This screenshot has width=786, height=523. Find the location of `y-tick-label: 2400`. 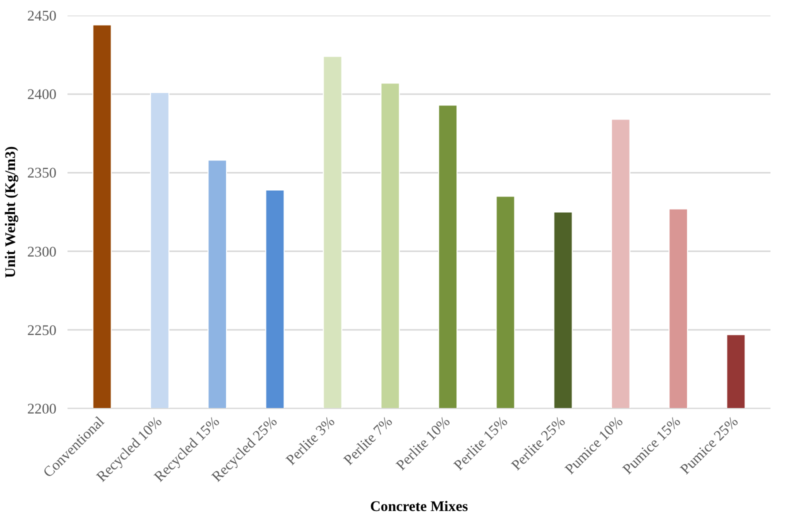

y-tick-label: 2400 is located at coordinates (41, 95).